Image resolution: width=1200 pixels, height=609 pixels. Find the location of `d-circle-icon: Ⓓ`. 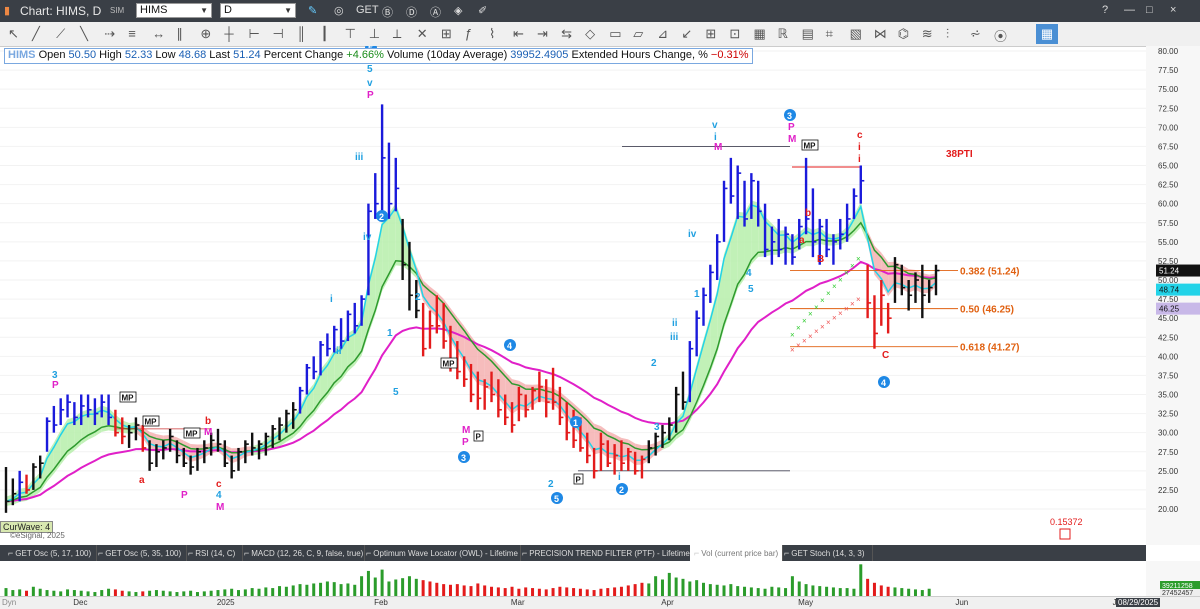

d-circle-icon: Ⓓ is located at coordinates (411, 13).